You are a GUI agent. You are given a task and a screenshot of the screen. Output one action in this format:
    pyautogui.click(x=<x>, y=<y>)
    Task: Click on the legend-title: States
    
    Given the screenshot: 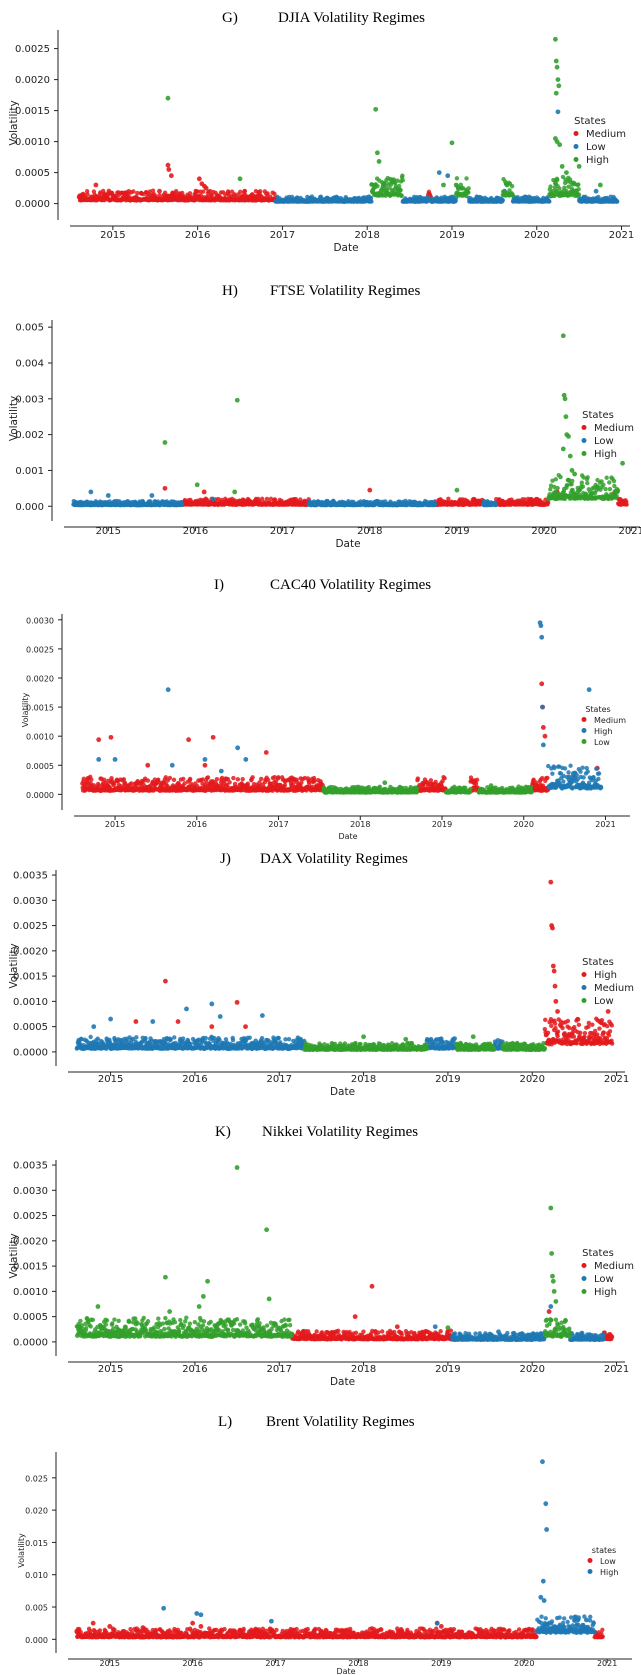 What is the action you would take?
    pyautogui.click(x=597, y=709)
    